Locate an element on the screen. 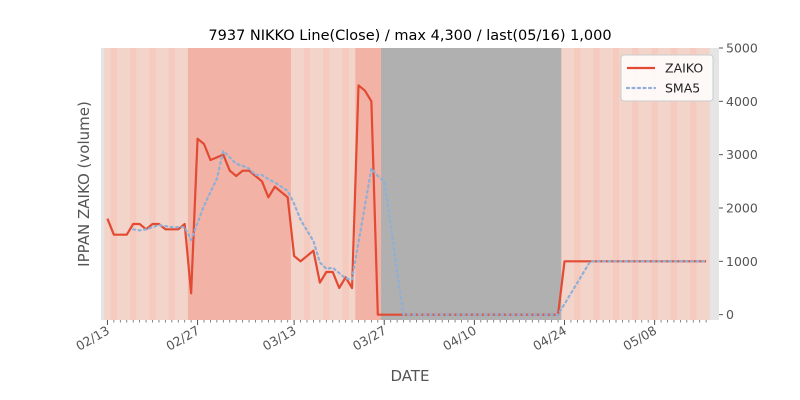 Image resolution: width=800 pixels, height=400 pixels. x-tick-label: 04/10 is located at coordinates (459, 338).